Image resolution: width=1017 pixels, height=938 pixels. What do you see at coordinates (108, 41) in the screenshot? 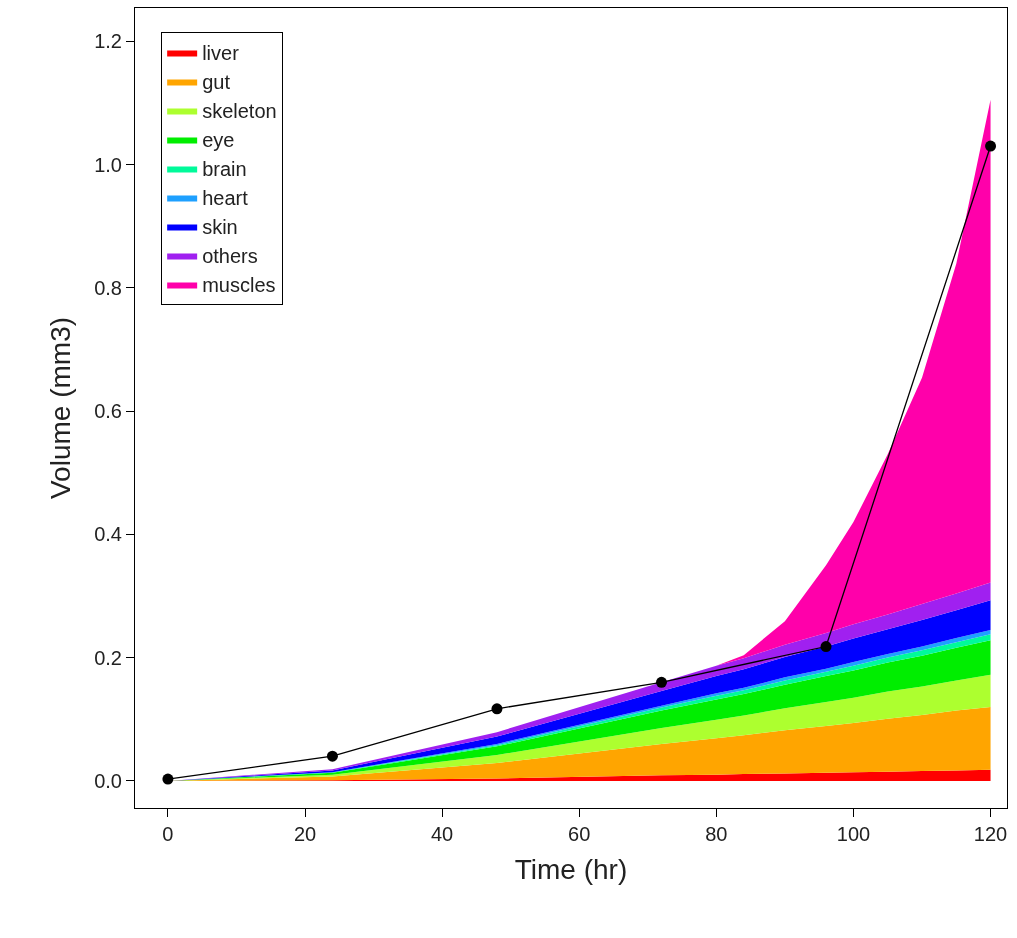
I see `y-tick-label: 1.2` at bounding box center [108, 41].